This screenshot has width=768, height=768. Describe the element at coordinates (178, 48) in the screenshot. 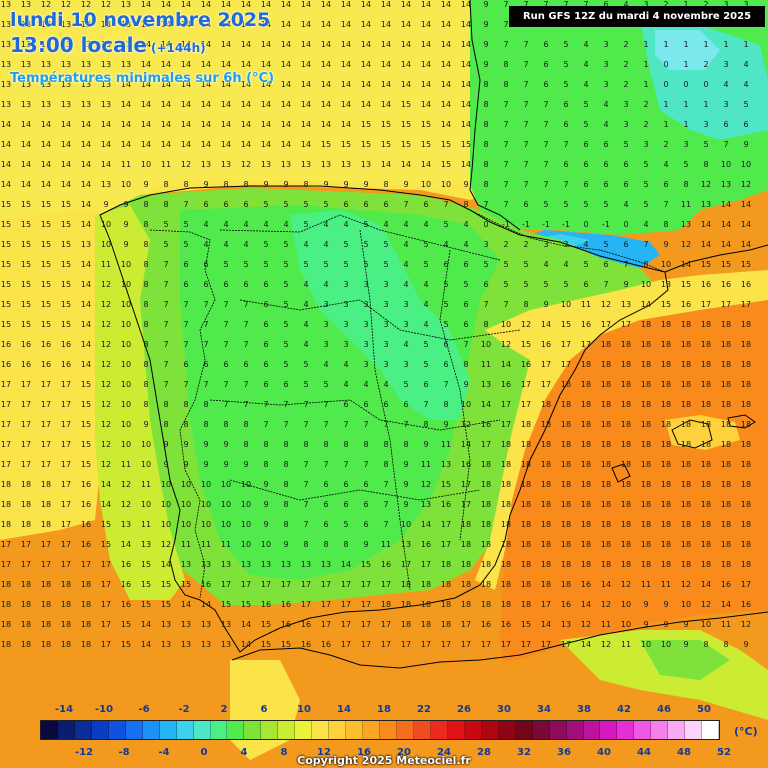

I see `lead-time: (+144h)` at that location.